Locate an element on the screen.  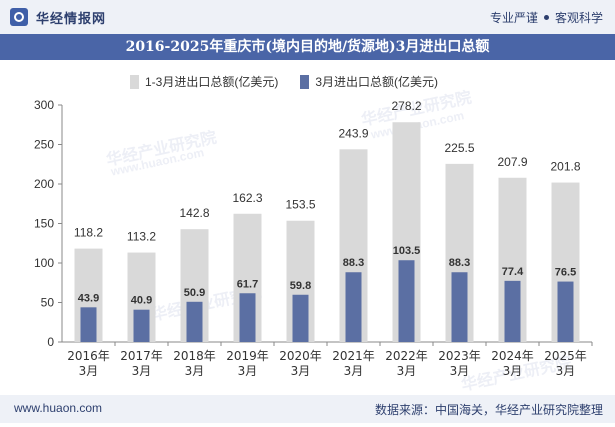
data-label-series2: 50.9 is located at coordinates (194, 293).